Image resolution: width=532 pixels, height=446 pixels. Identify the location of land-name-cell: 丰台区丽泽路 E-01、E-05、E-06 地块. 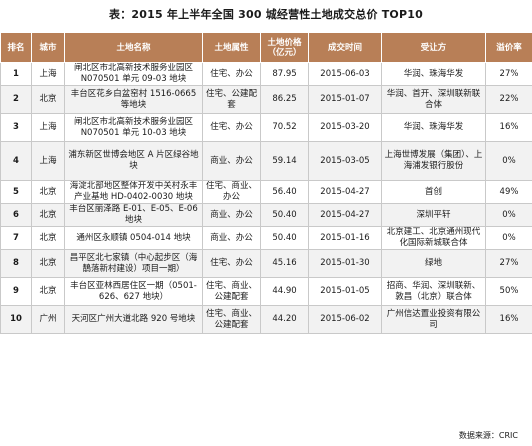
(133, 215).